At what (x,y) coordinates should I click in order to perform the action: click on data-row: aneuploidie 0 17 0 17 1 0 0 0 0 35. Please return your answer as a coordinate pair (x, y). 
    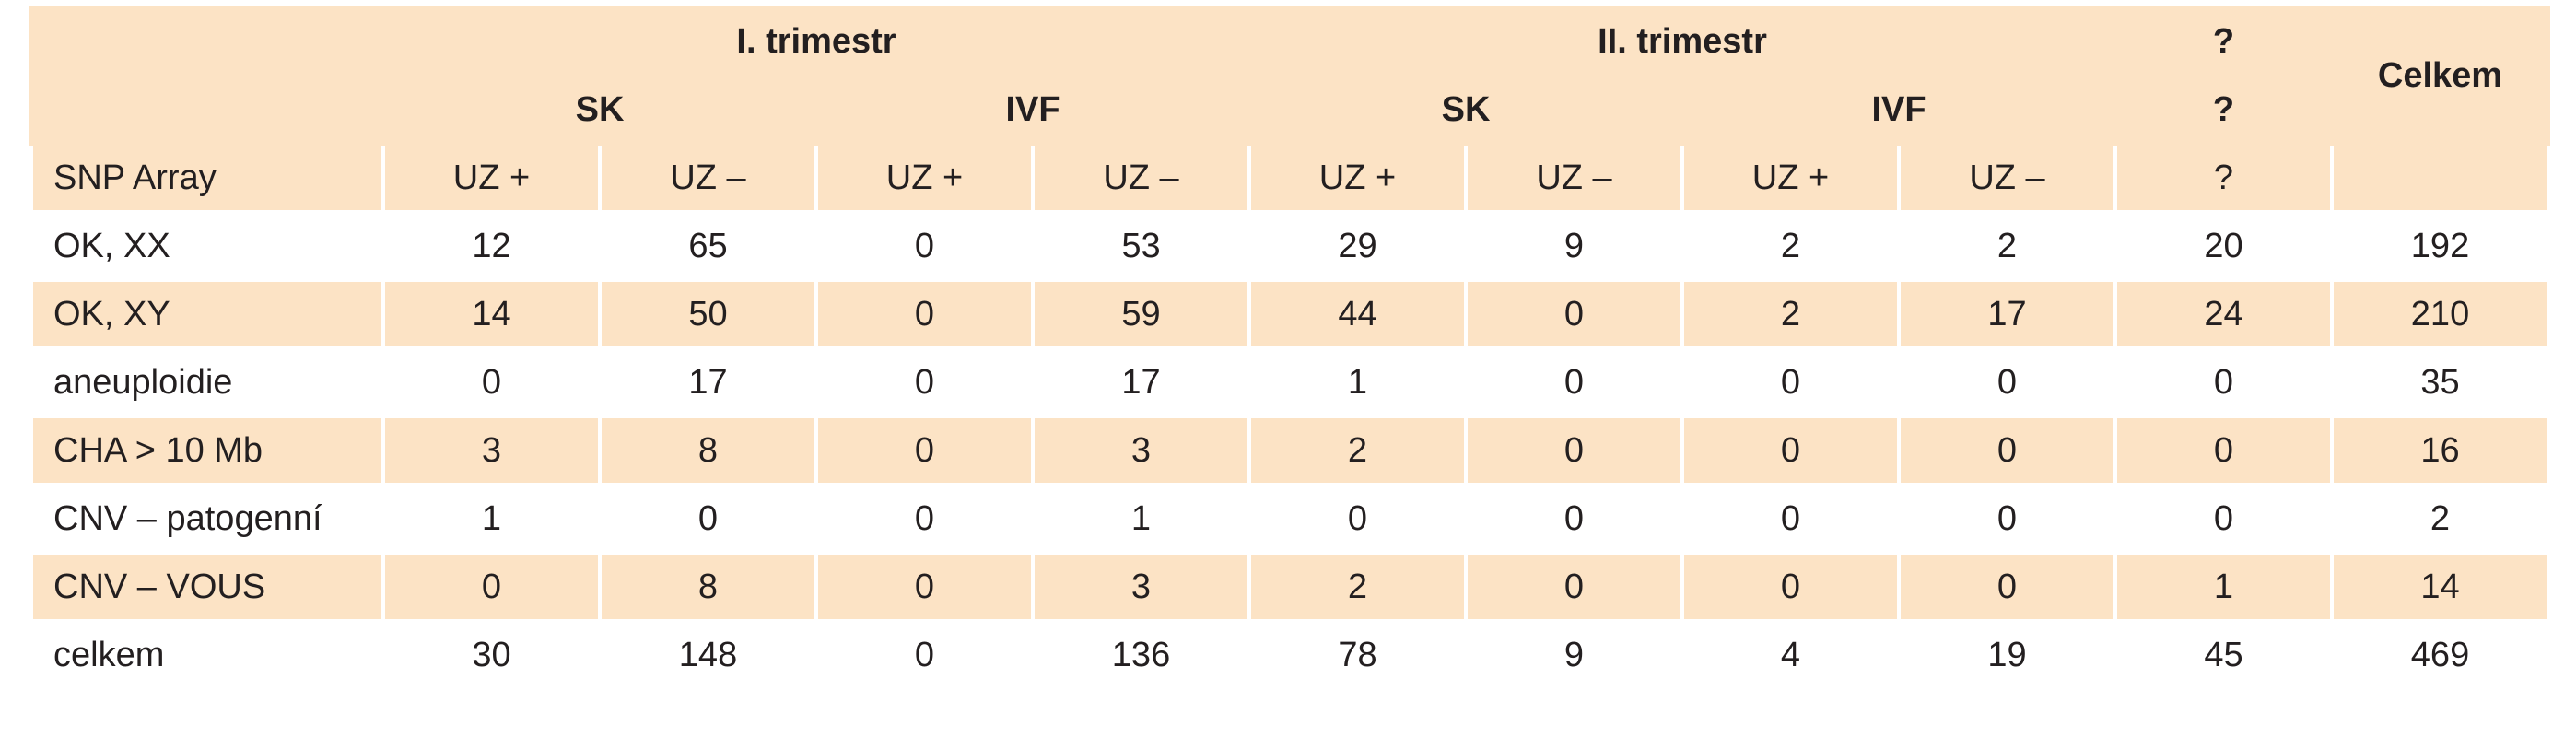
    Looking at the image, I should click on (1289, 382).